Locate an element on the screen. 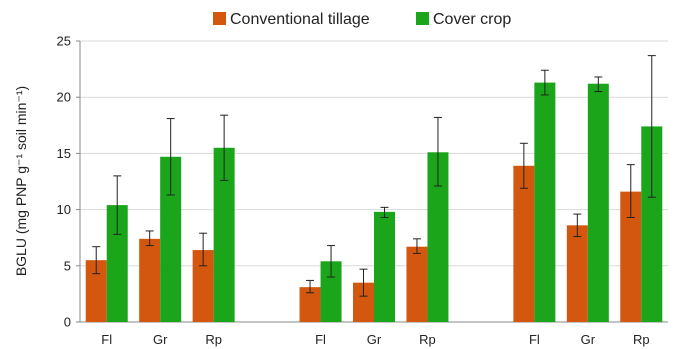 The width and height of the screenshot is (675, 349). y-tick-label: 15 is located at coordinates (64, 153).